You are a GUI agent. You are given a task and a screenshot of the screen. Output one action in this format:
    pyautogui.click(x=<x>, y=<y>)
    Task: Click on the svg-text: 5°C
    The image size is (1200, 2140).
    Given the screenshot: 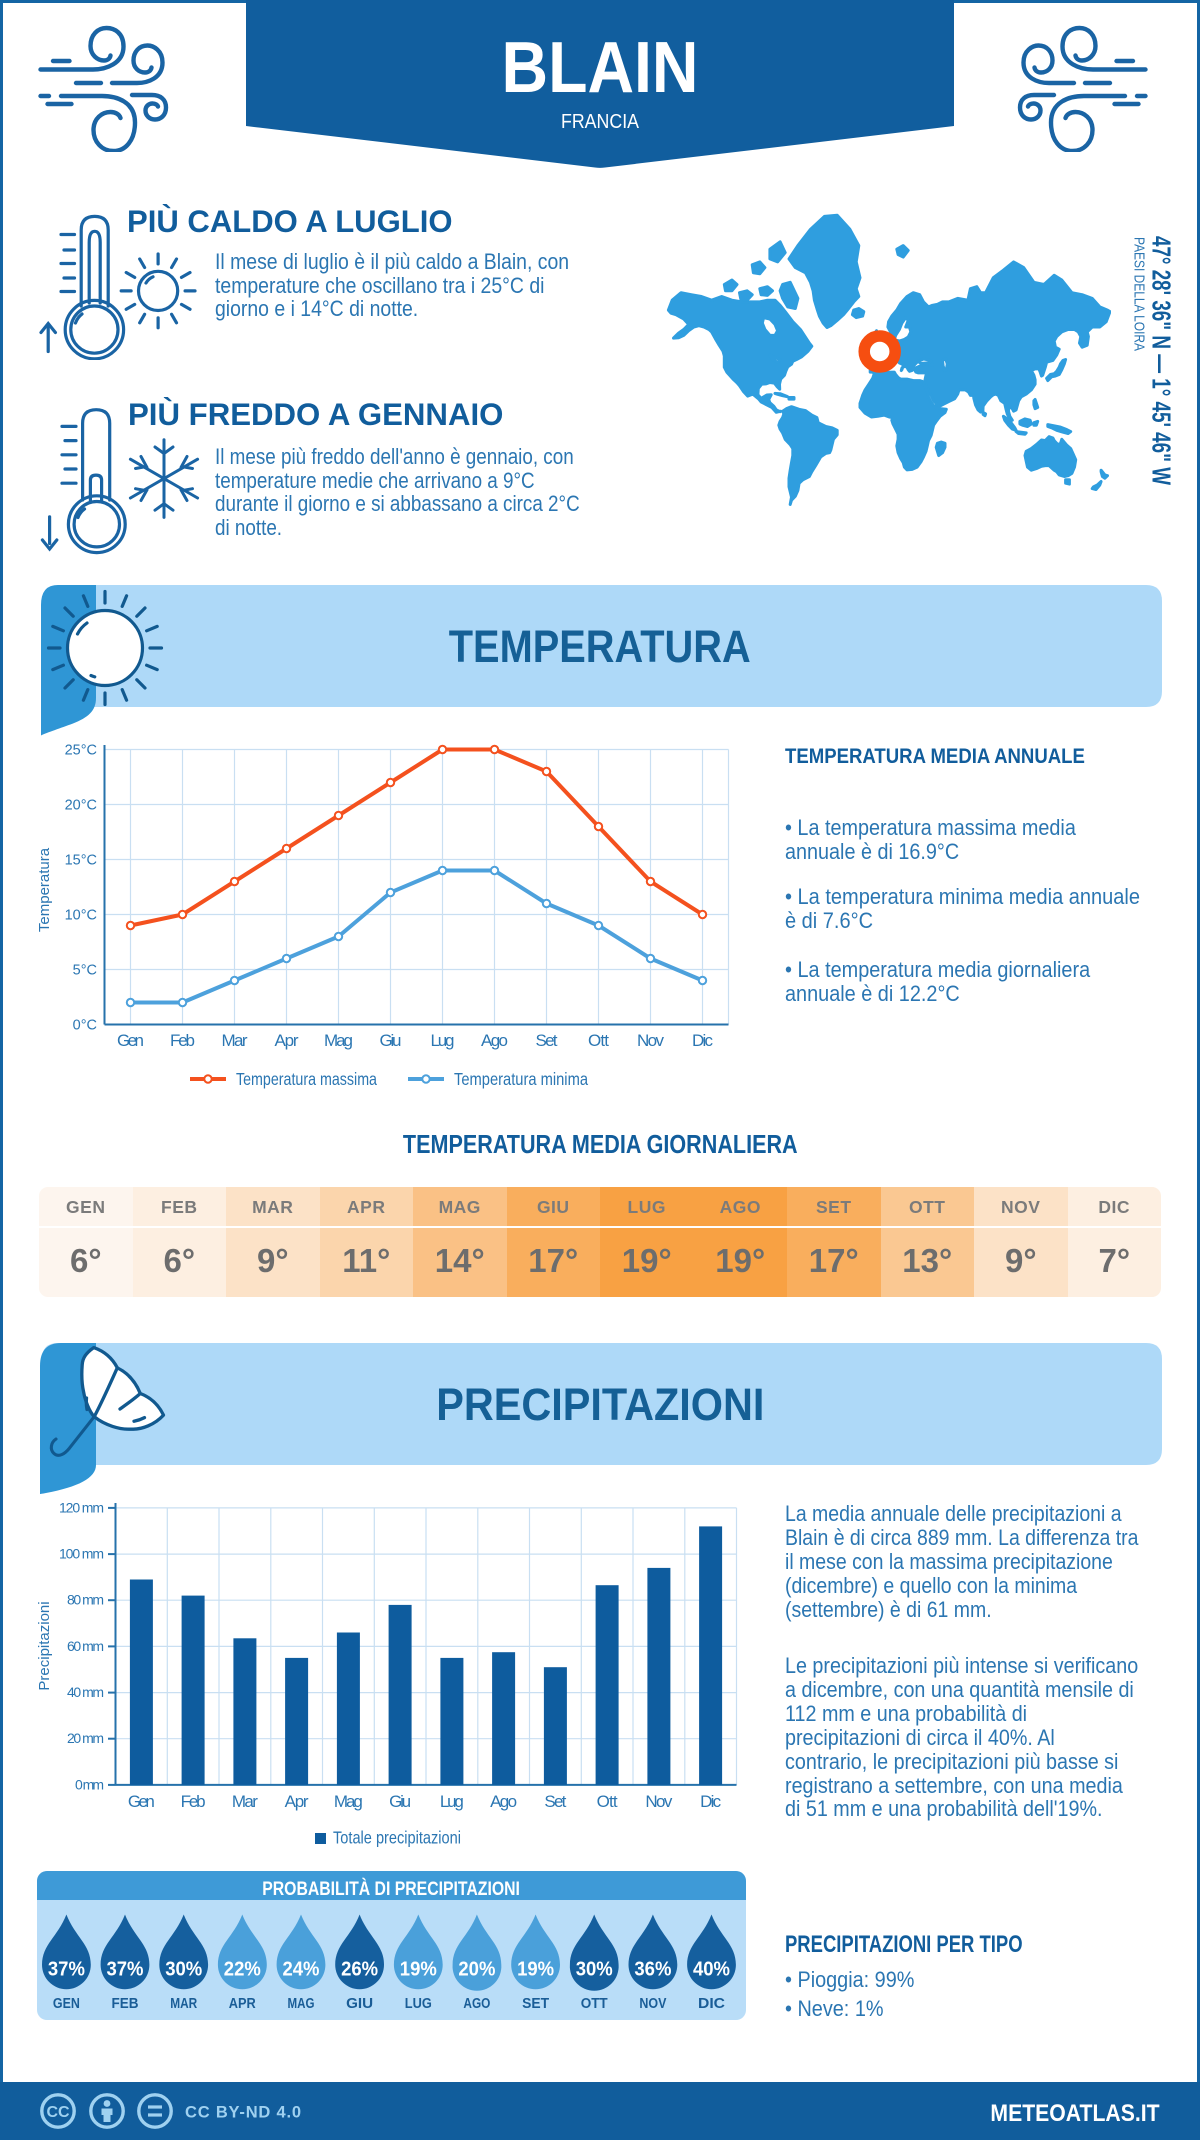 What is the action you would take?
    pyautogui.click(x=85, y=971)
    